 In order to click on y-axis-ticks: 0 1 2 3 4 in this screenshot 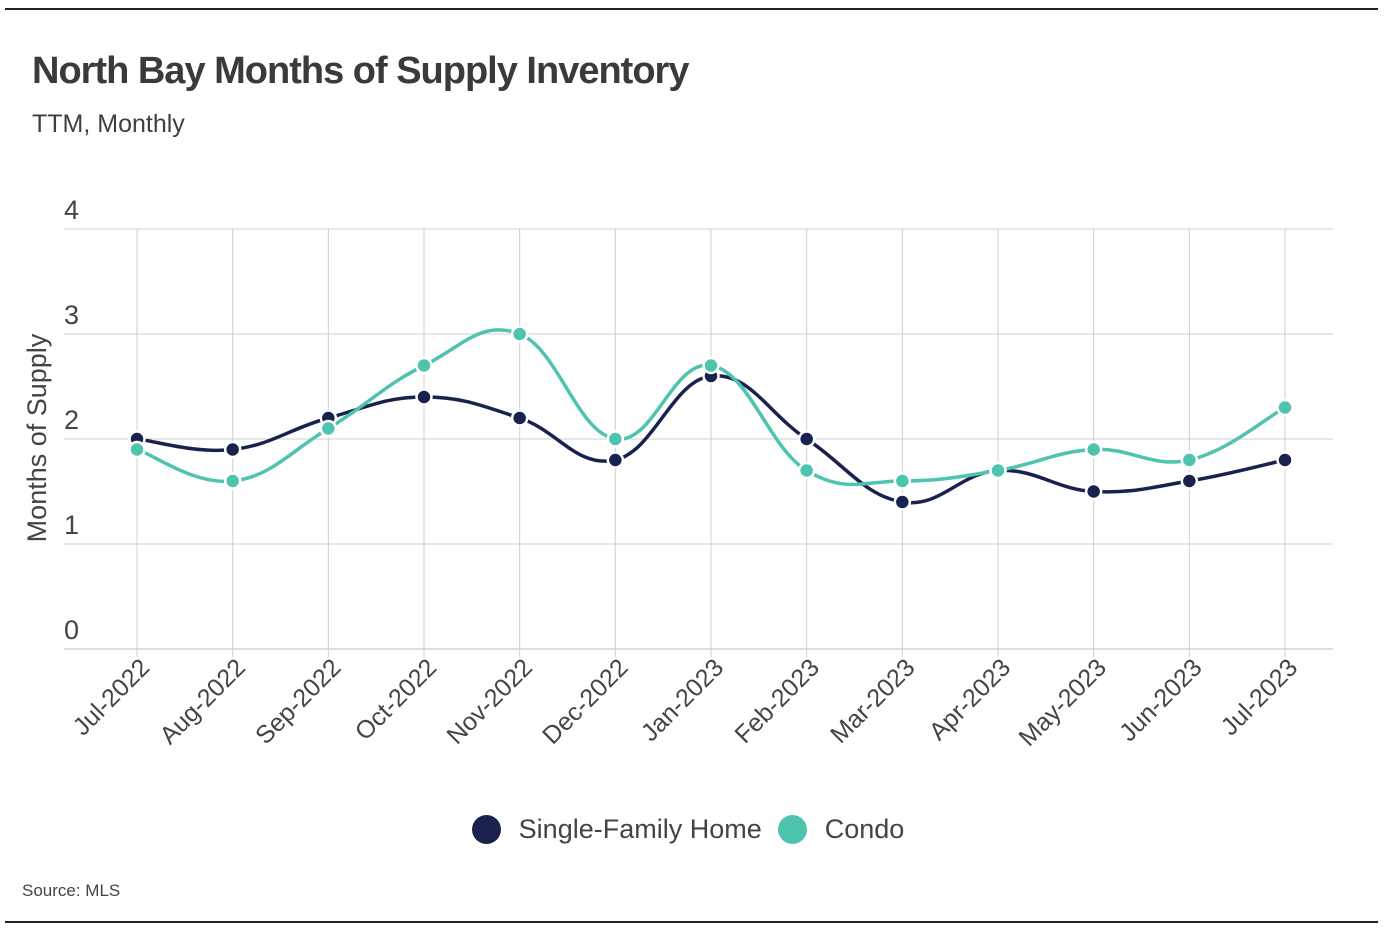, I will do `click(71, 420)`.